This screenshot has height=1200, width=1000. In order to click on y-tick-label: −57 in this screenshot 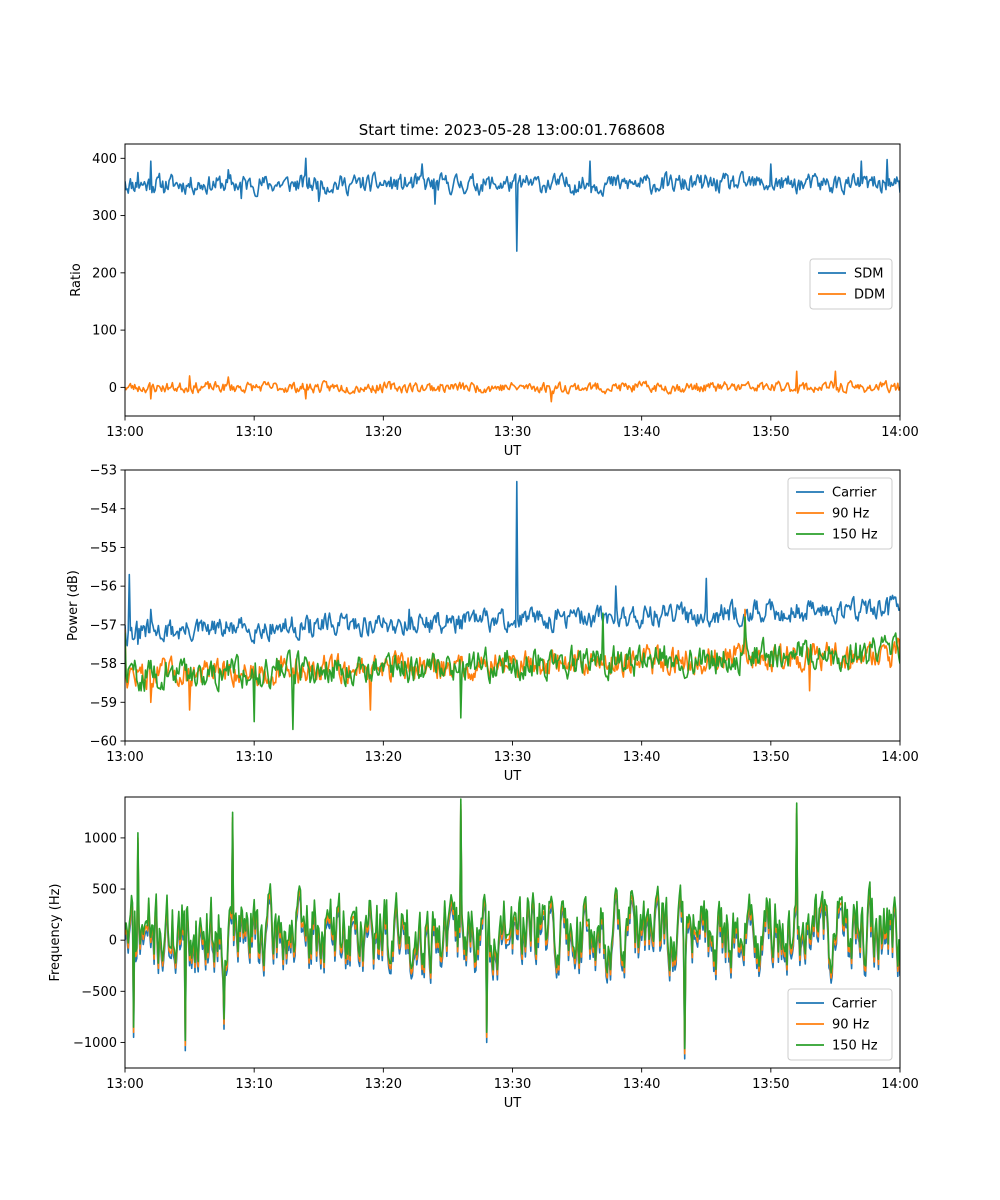, I will do `click(103, 625)`.